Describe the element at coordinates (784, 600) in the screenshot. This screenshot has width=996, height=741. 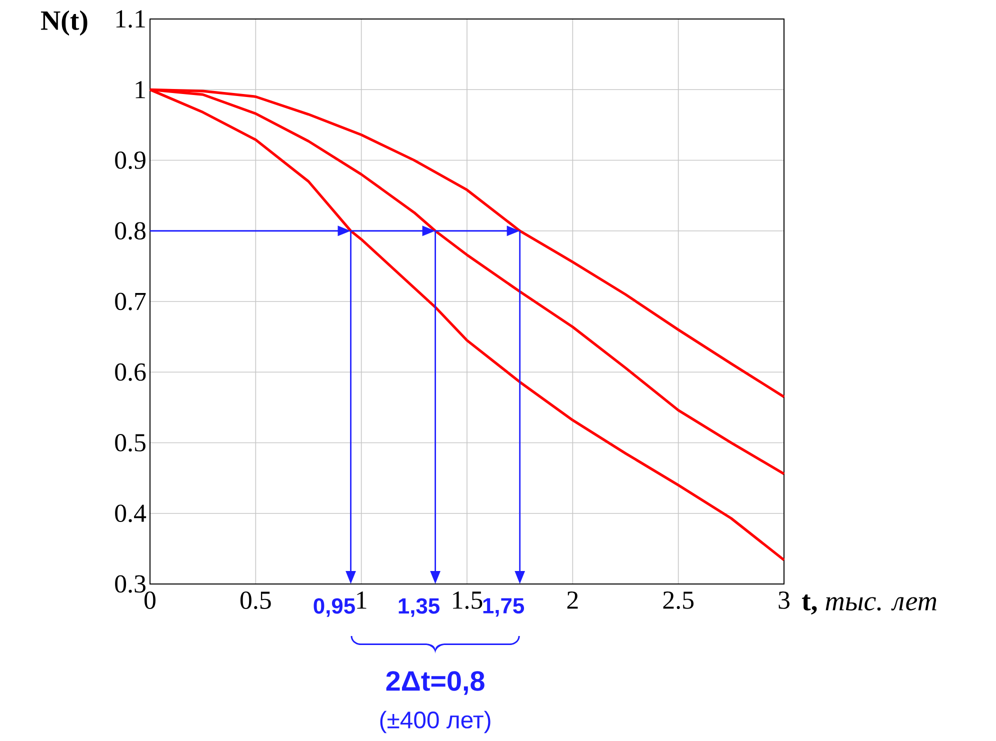
I see `x-tick-label: 3` at that location.